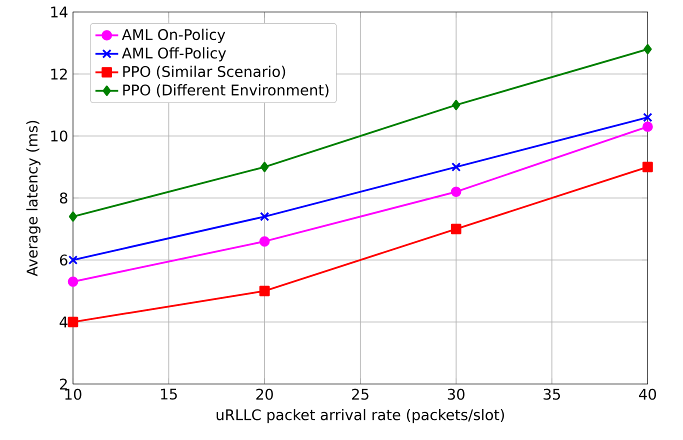  I want to click on legend-label: AML On-Policy, so click(174, 35).